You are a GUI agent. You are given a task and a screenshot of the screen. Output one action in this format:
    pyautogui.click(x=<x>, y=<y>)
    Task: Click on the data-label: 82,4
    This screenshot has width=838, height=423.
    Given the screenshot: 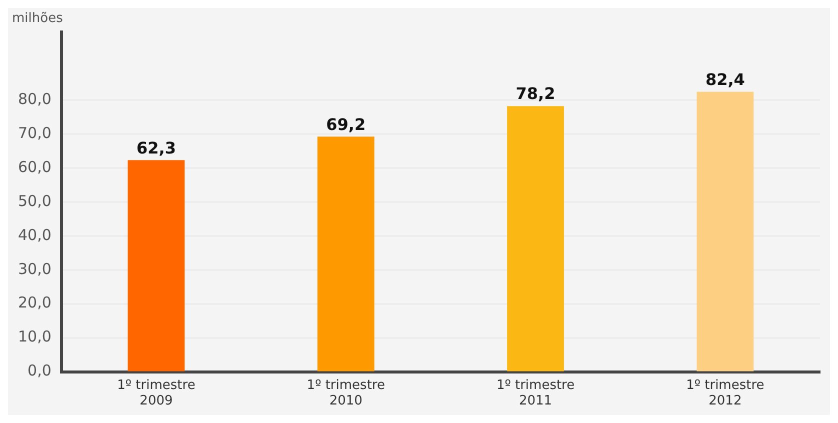 What is the action you would take?
    pyautogui.click(x=725, y=79)
    